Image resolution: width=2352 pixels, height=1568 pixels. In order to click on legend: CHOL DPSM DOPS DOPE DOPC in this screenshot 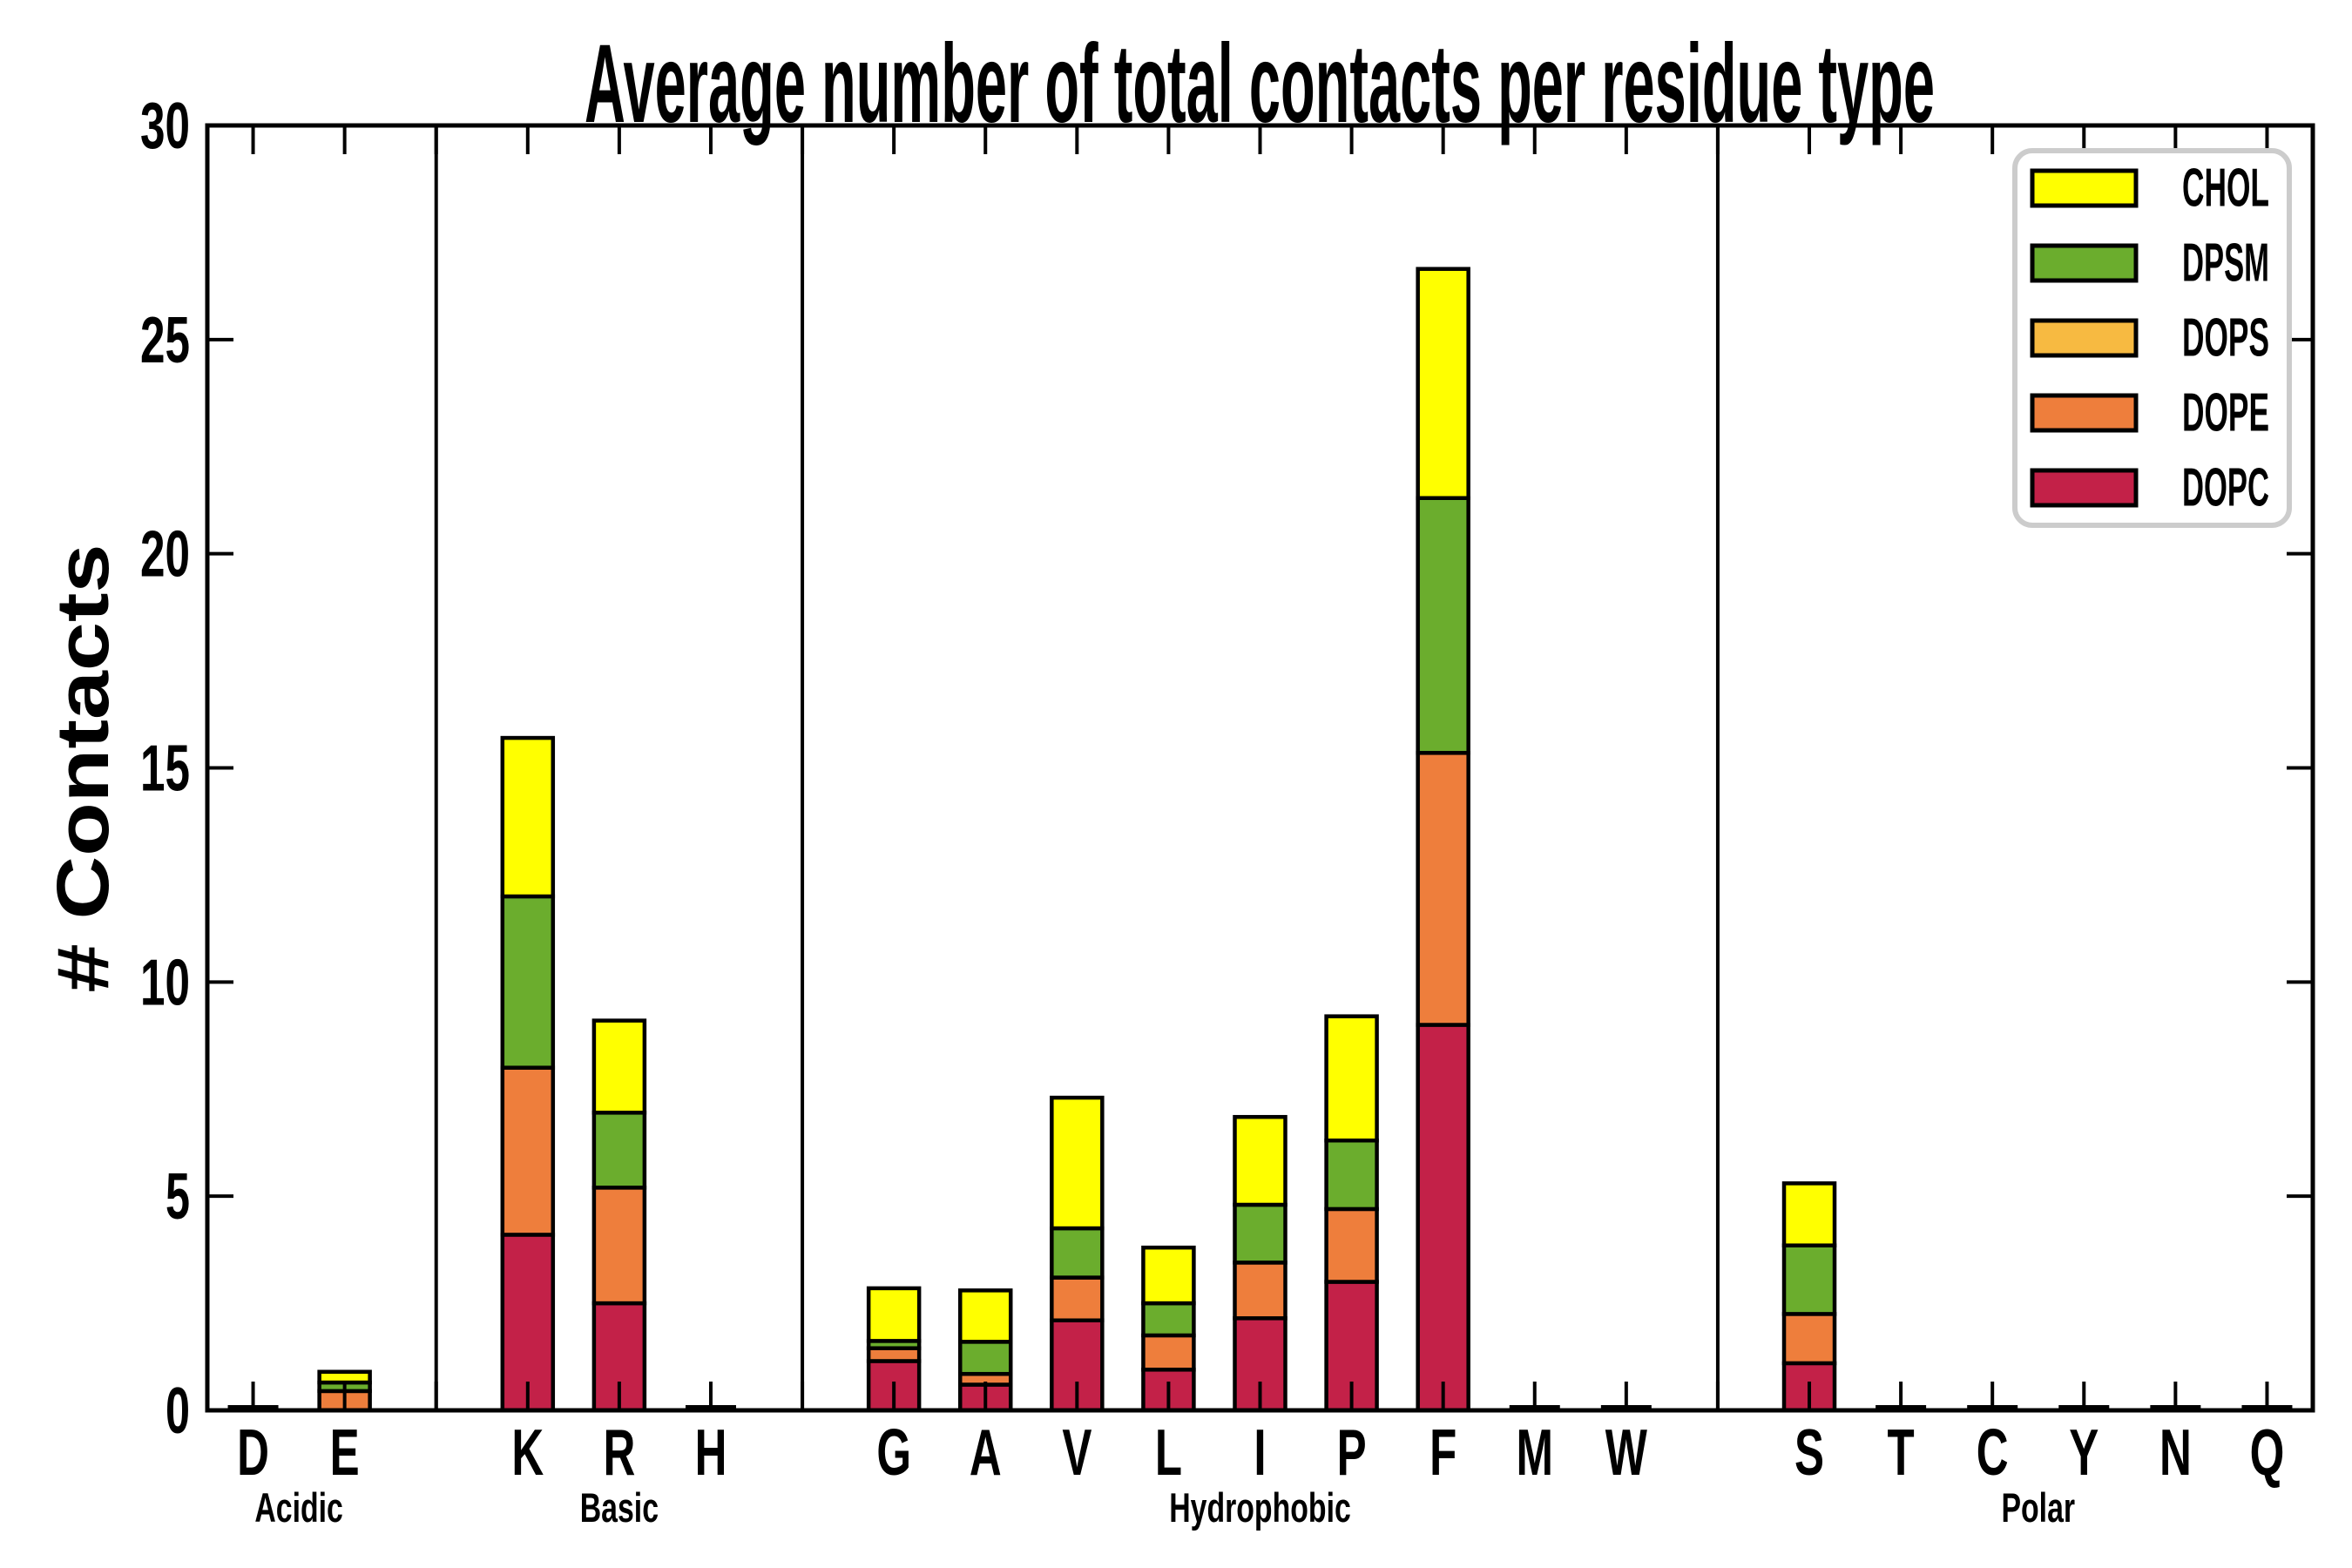, I will do `click(2152, 338)`.